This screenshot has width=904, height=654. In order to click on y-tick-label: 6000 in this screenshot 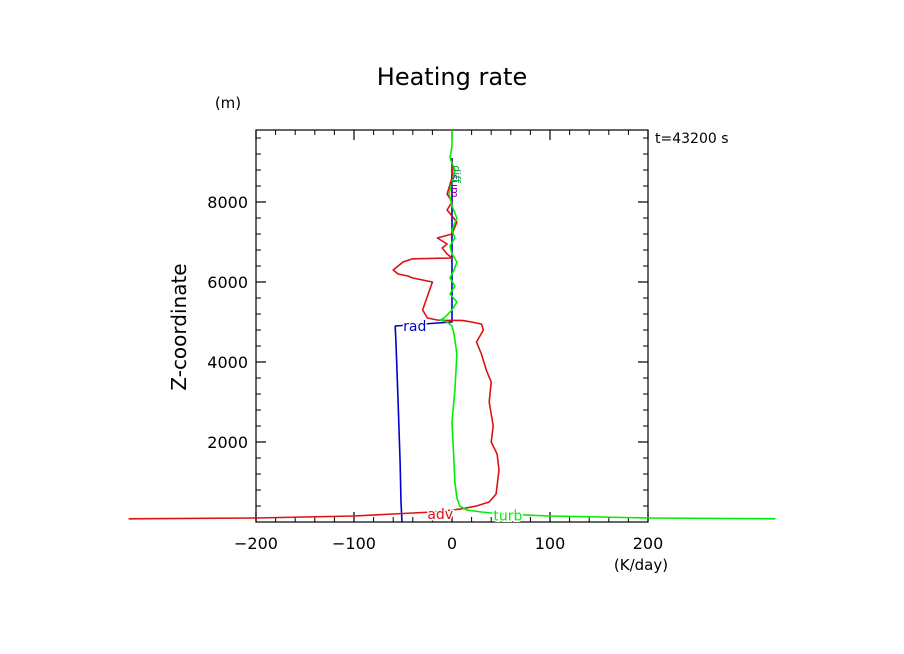, I will do `click(227, 282)`.